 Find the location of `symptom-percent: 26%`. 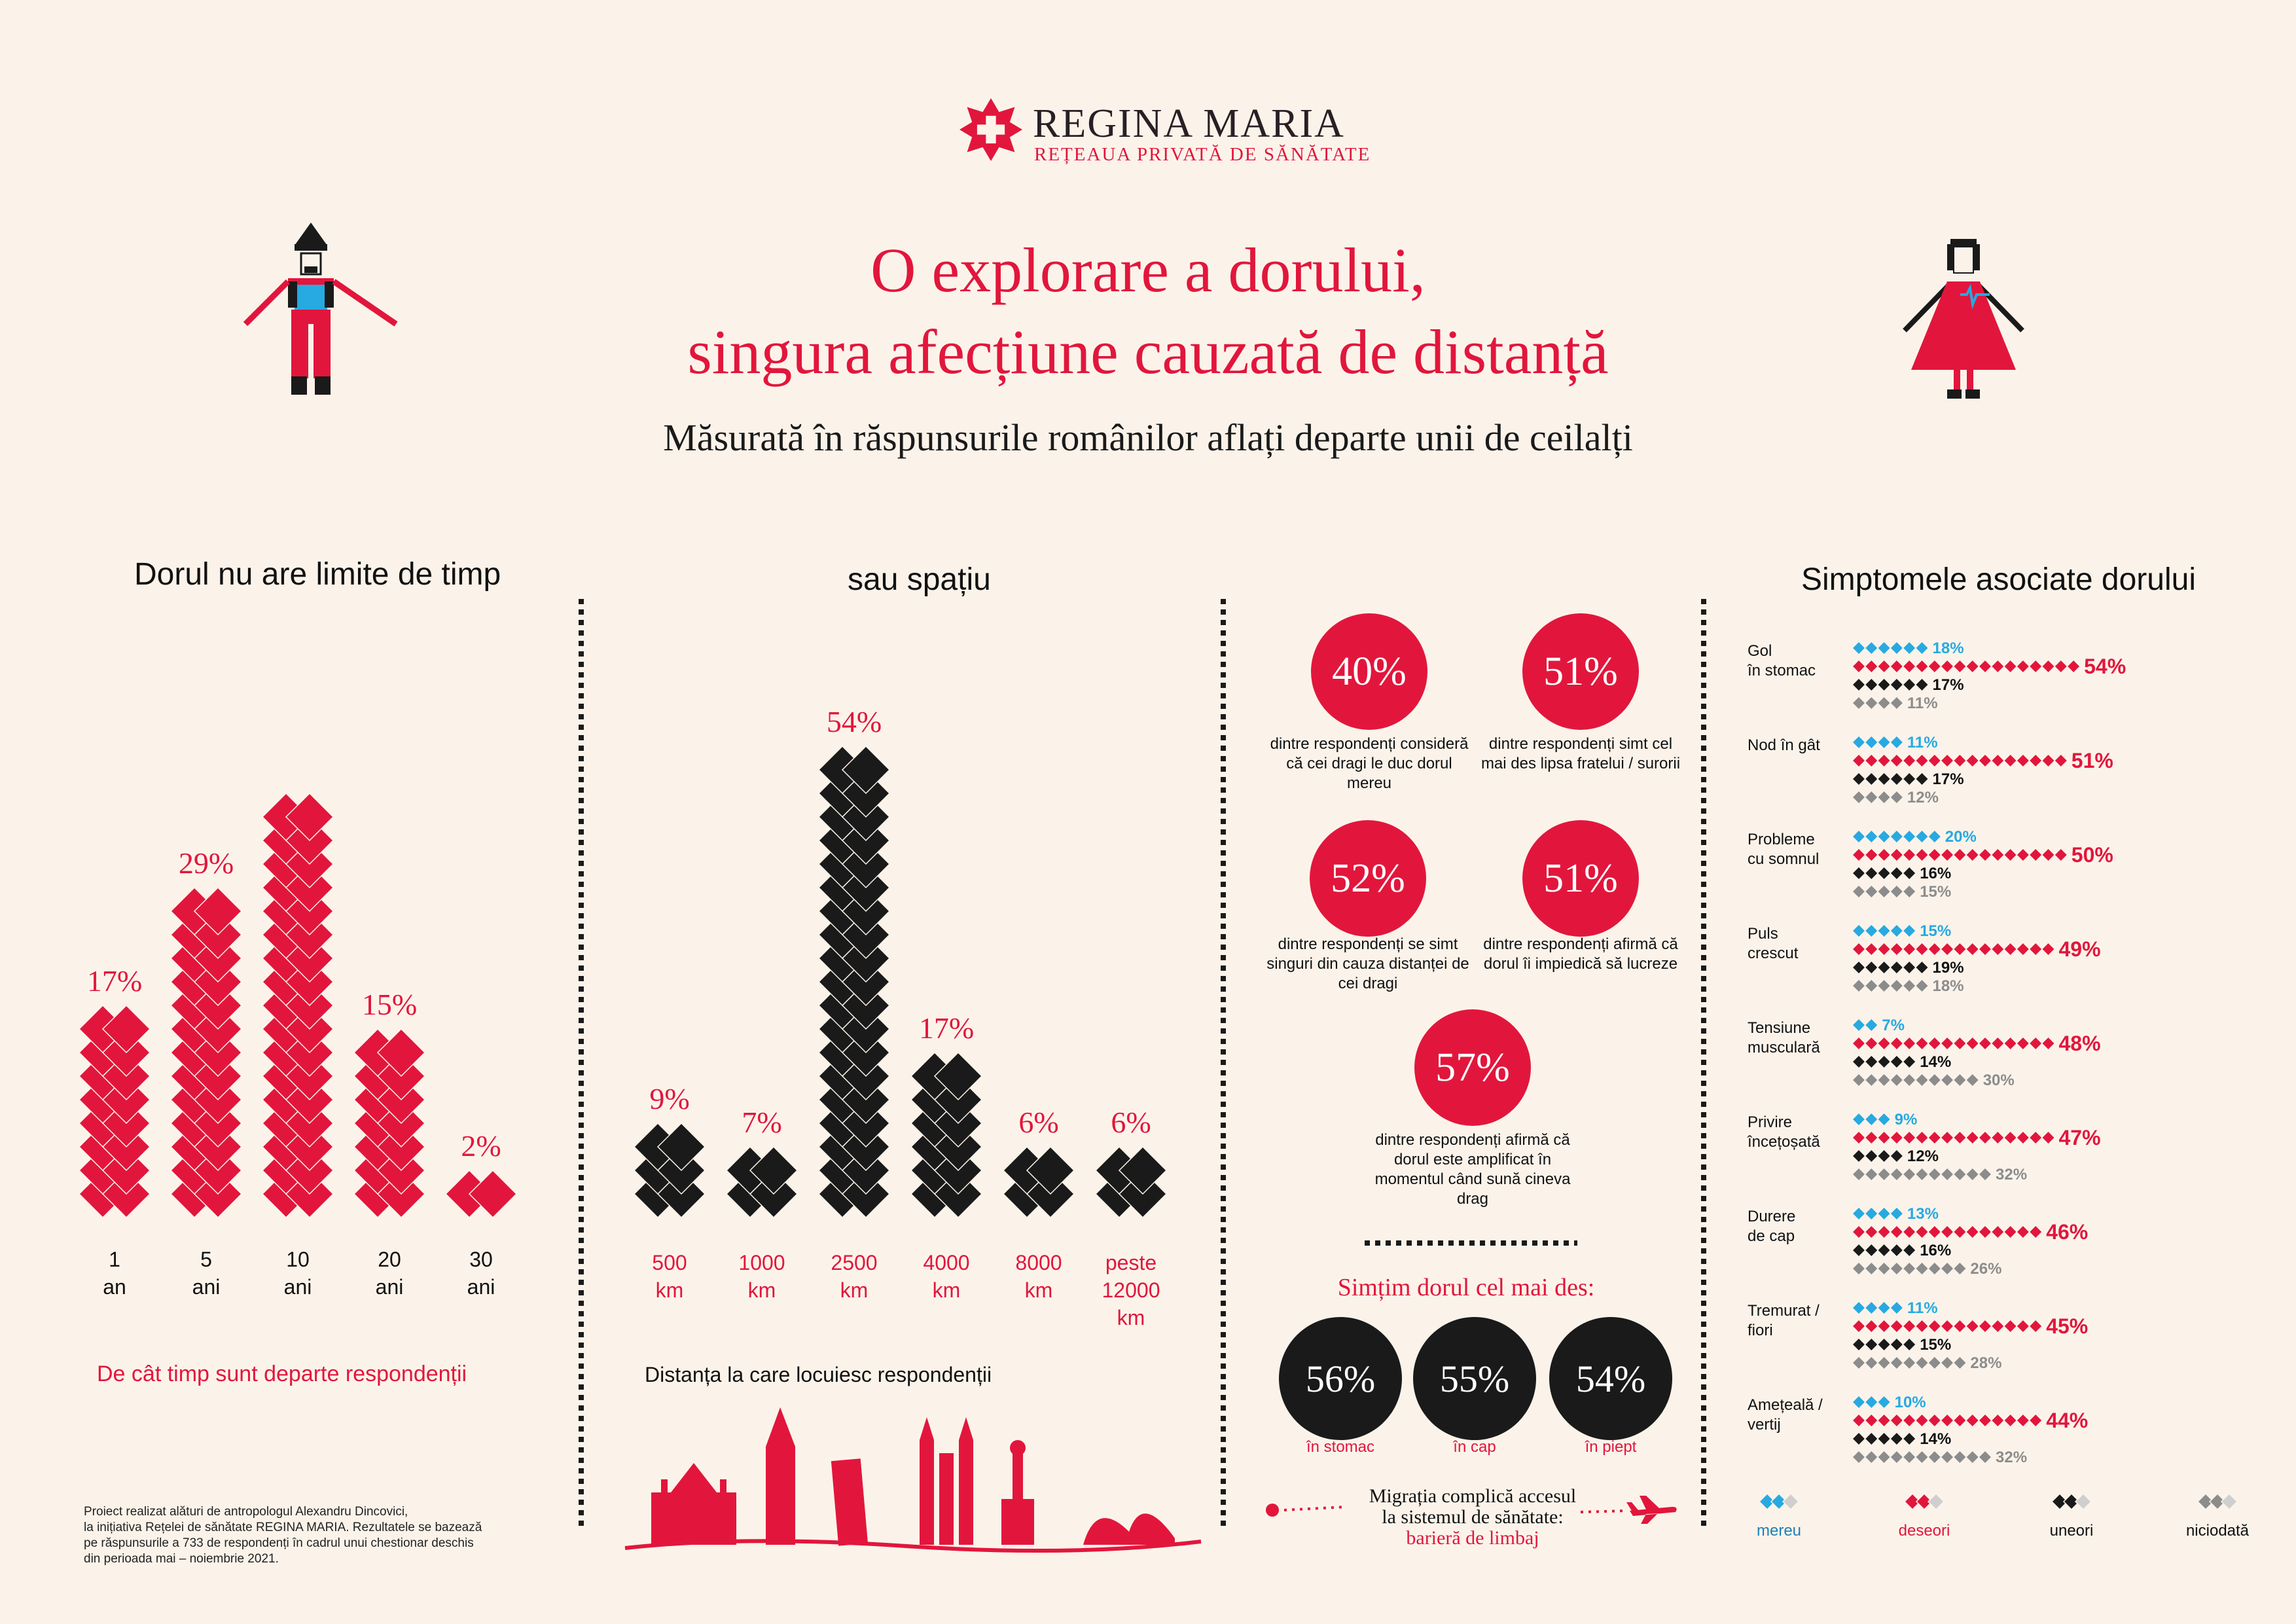

symptom-percent: 26% is located at coordinates (1985, 1269).